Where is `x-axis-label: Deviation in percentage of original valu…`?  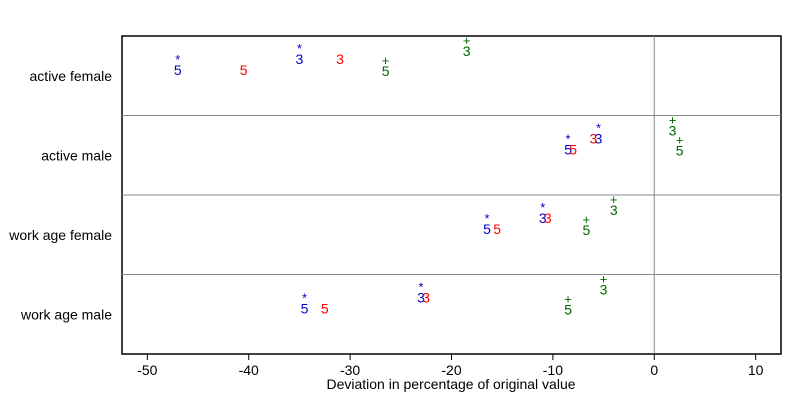 x-axis-label: Deviation in percentage of original valu… is located at coordinates (450, 384).